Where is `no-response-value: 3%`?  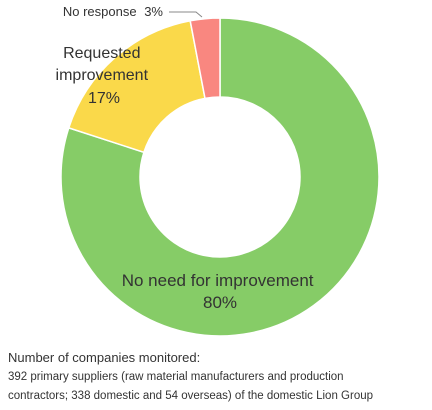 no-response-value: 3% is located at coordinates (153, 11).